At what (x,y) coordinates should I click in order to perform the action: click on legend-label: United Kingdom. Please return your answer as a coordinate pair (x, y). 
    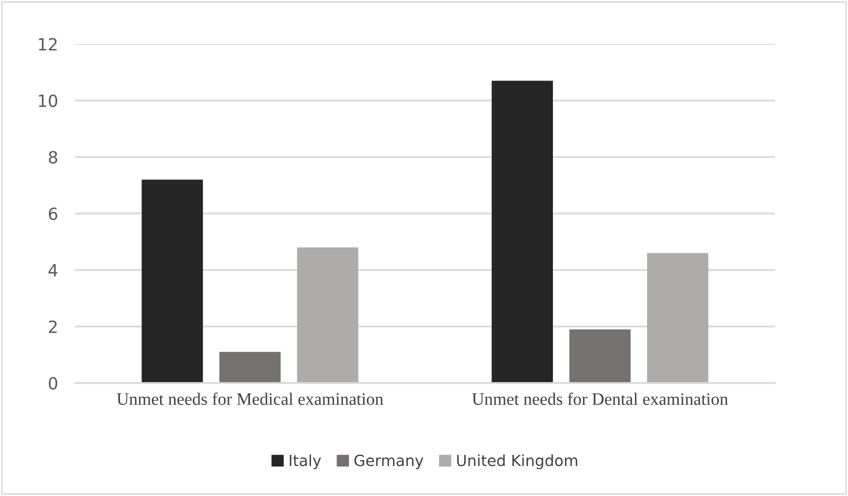
    Looking at the image, I should click on (517, 462).